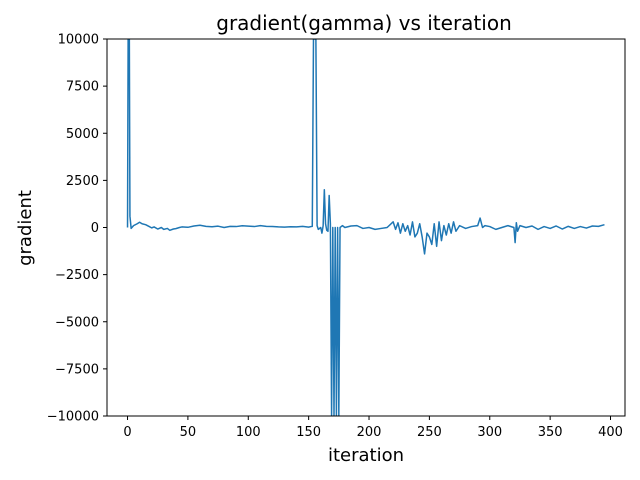 Image resolution: width=640 pixels, height=480 pixels. What do you see at coordinates (77, 275) in the screenshot?
I see `y-tick-label: −2500` at bounding box center [77, 275].